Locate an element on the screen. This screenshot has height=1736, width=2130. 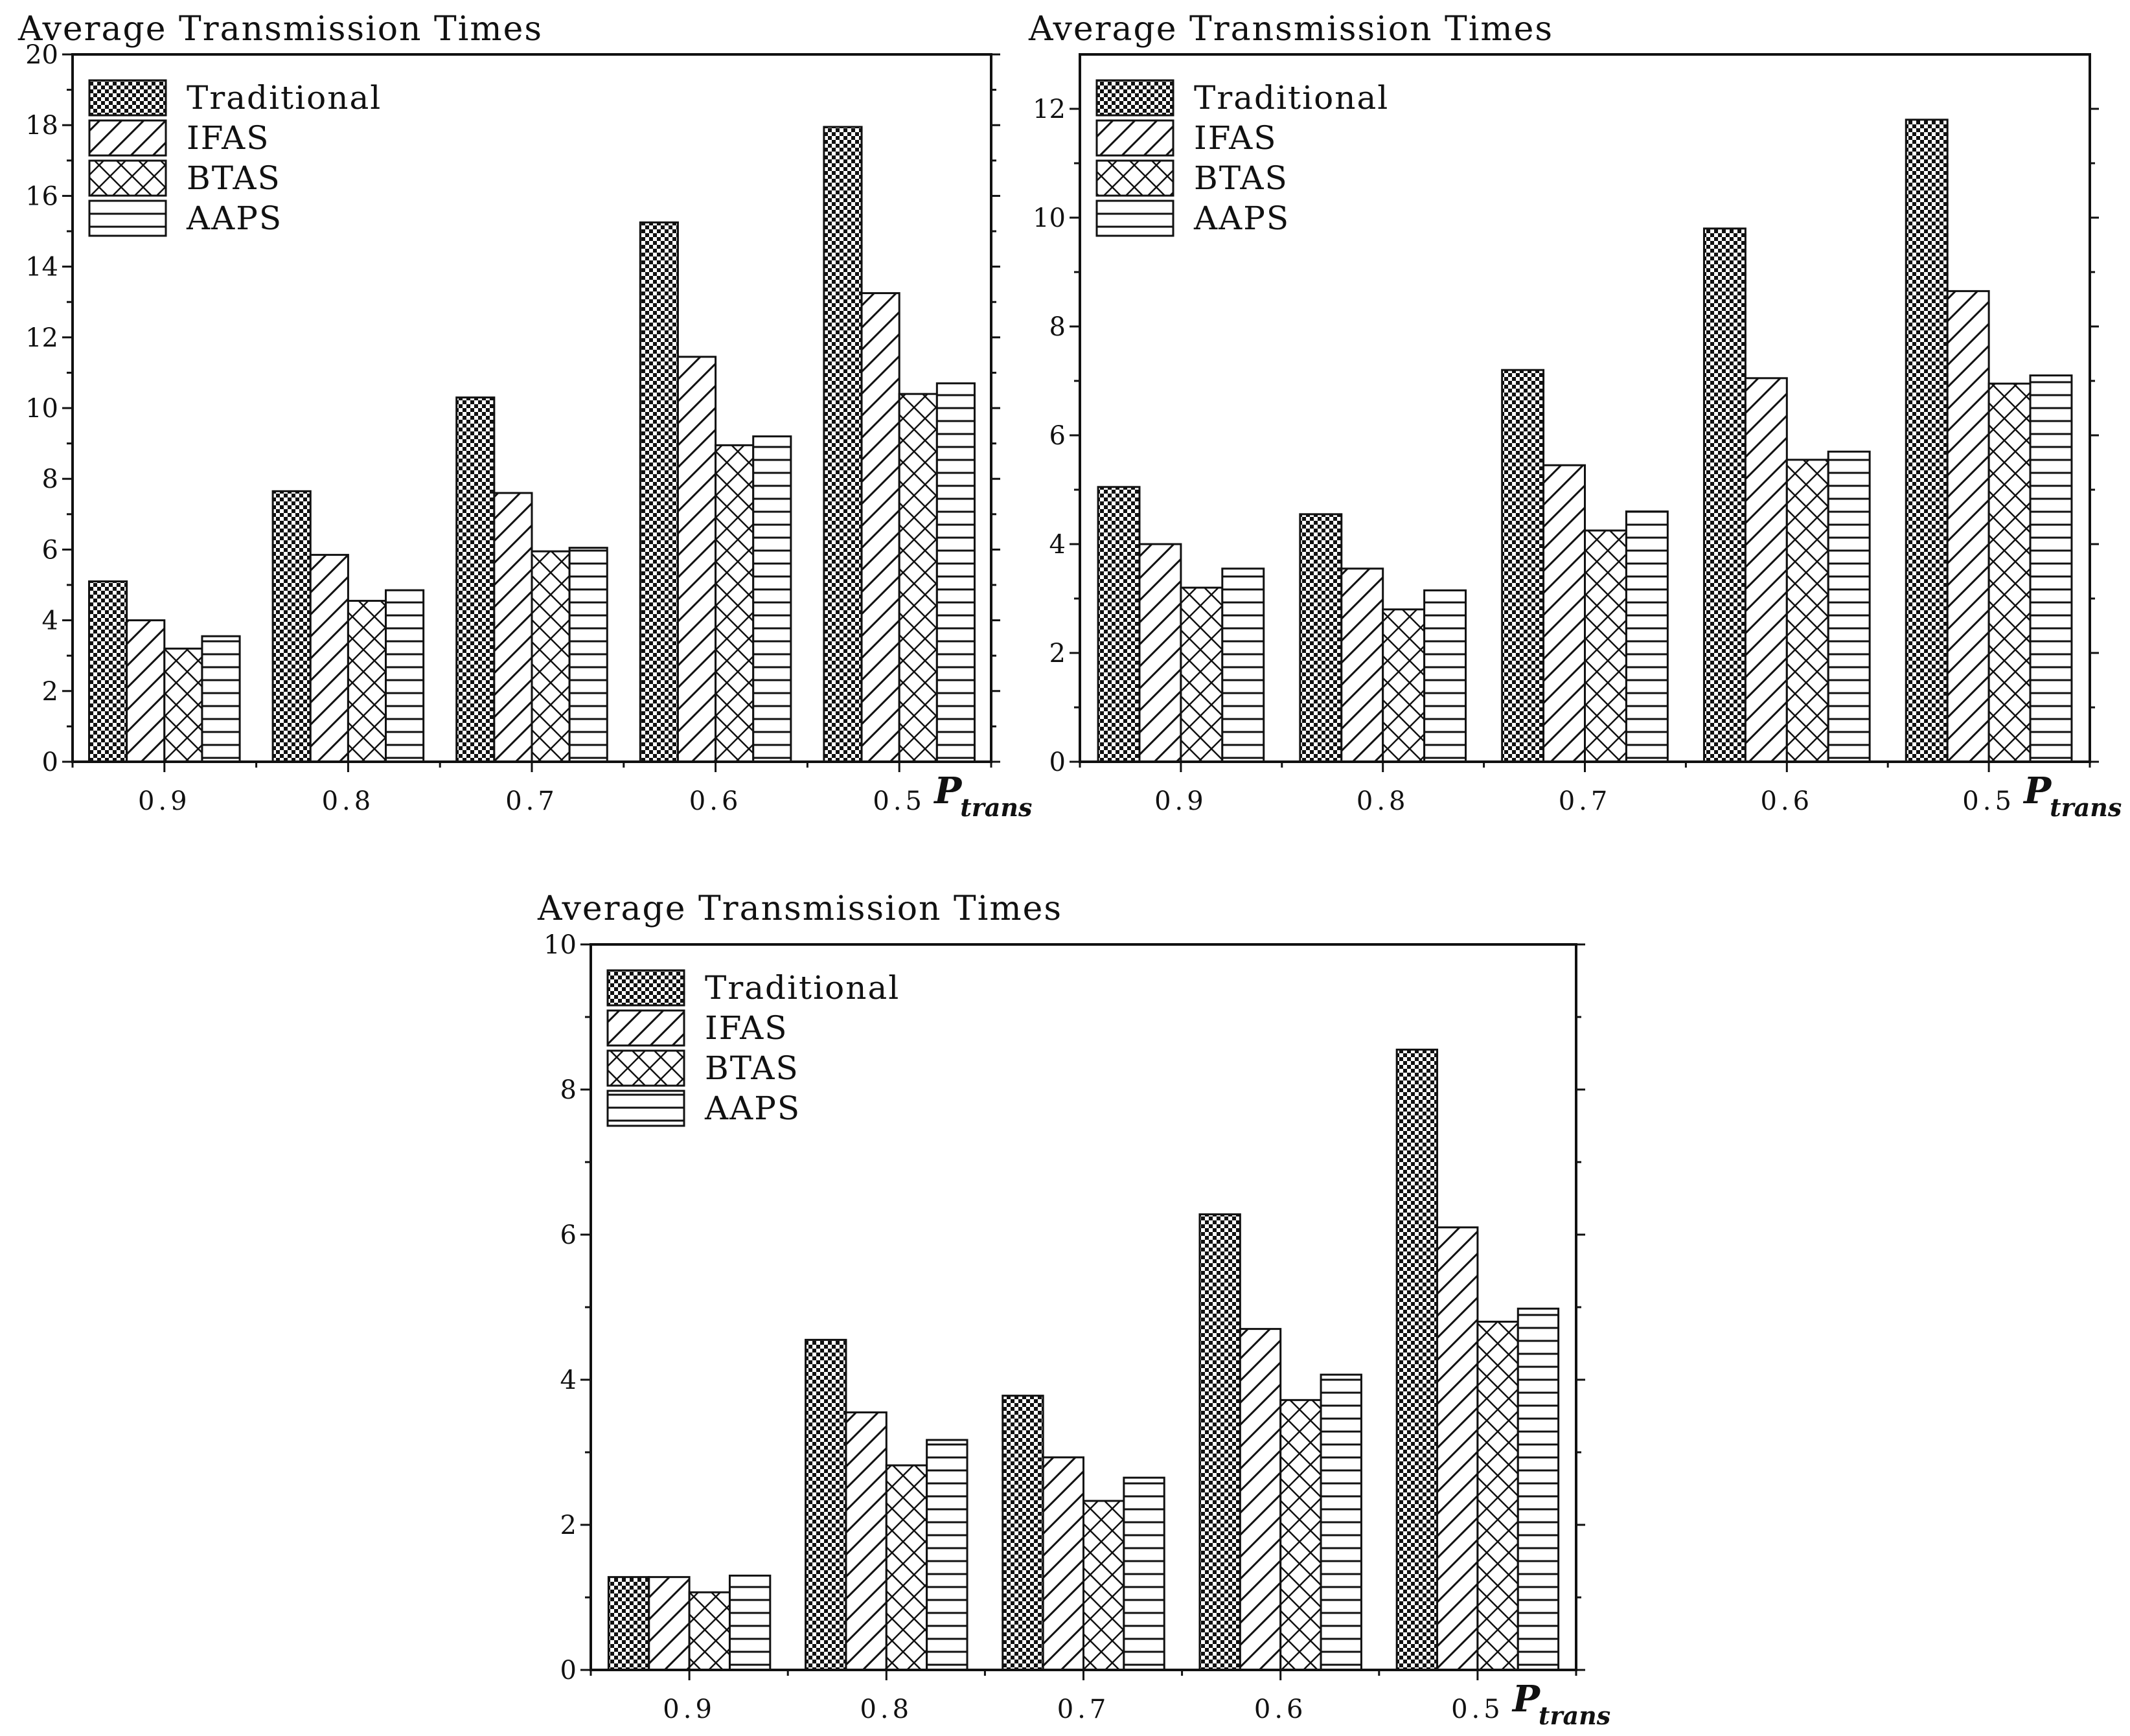
legend-label-aaps: AAPS is located at coordinates (752, 1108).